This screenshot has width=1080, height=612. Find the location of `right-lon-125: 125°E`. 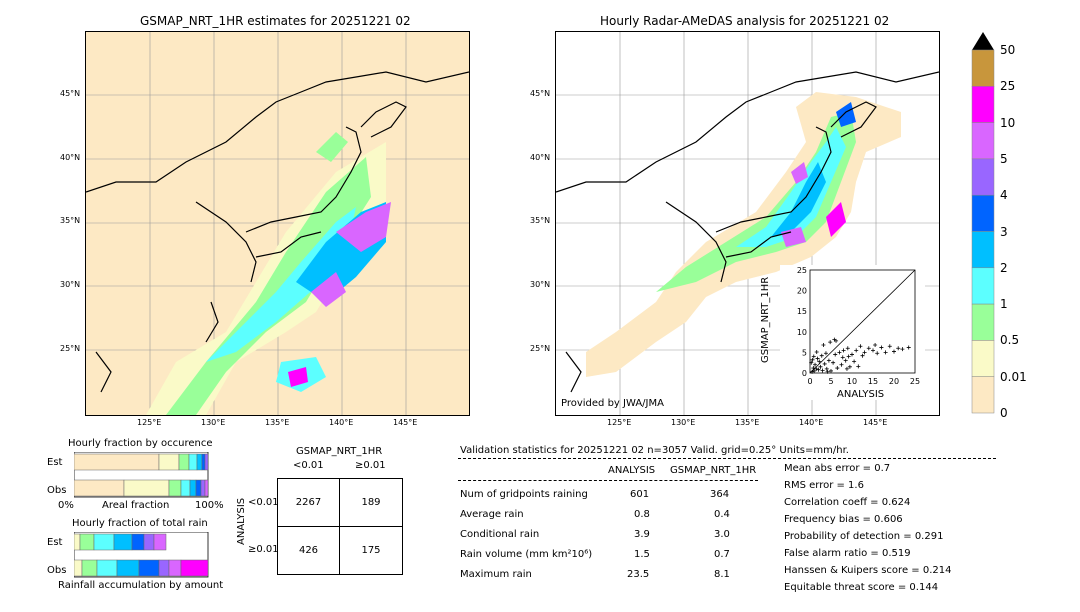

right-lon-125: 125°E is located at coordinates (619, 422).